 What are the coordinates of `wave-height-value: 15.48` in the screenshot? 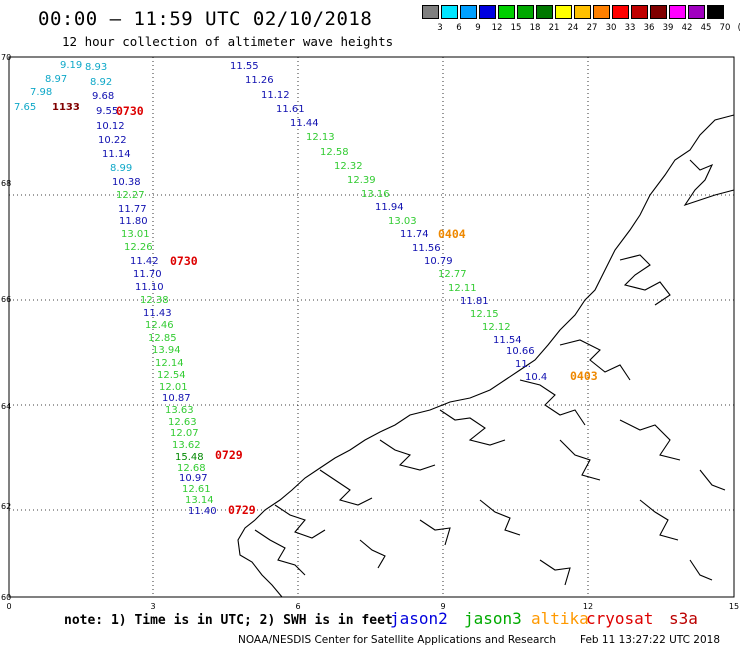 It's located at (189, 457).